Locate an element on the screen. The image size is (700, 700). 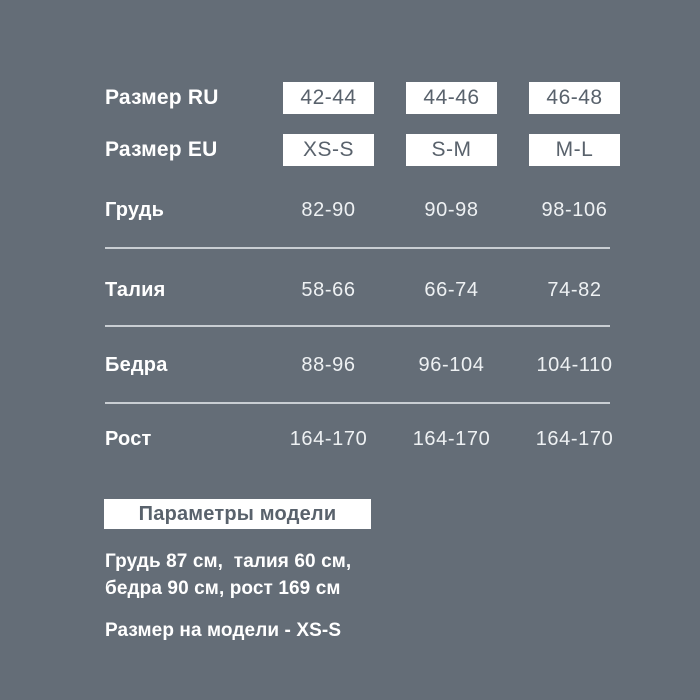
size-row-eu-label: Размер EU is located at coordinates (161, 149).